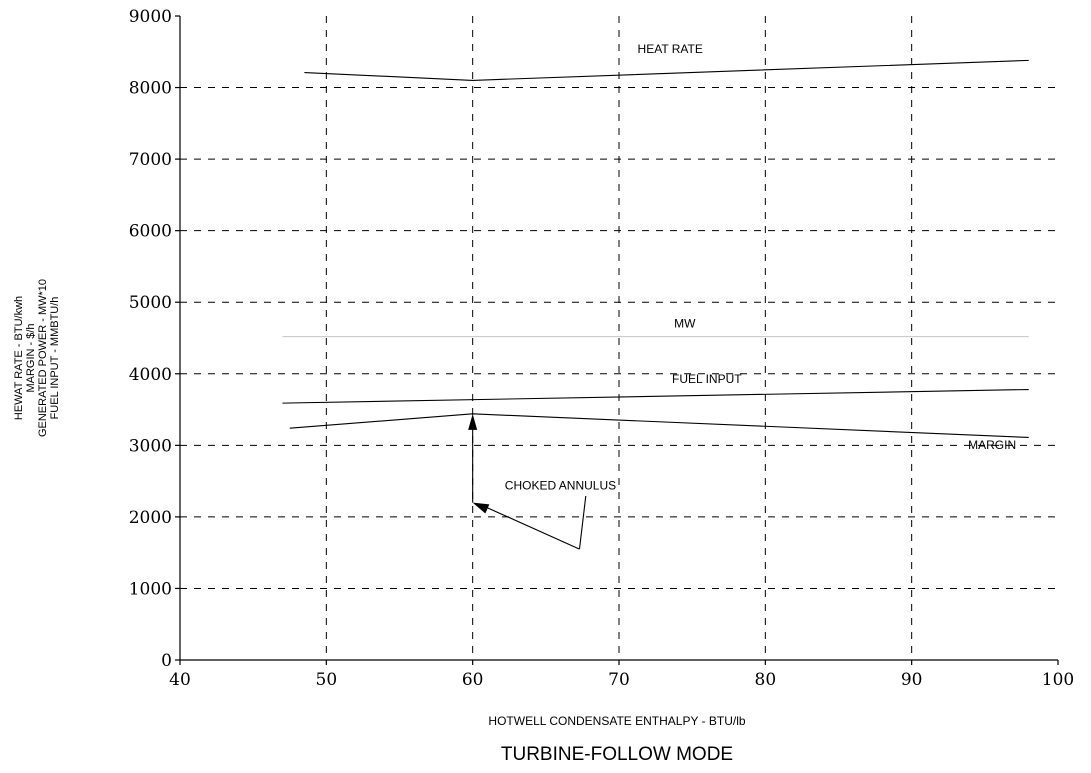 This screenshot has height=773, width=1091. Describe the element at coordinates (150, 89) in the screenshot. I see `y-tick-label-8000: 8000` at that location.